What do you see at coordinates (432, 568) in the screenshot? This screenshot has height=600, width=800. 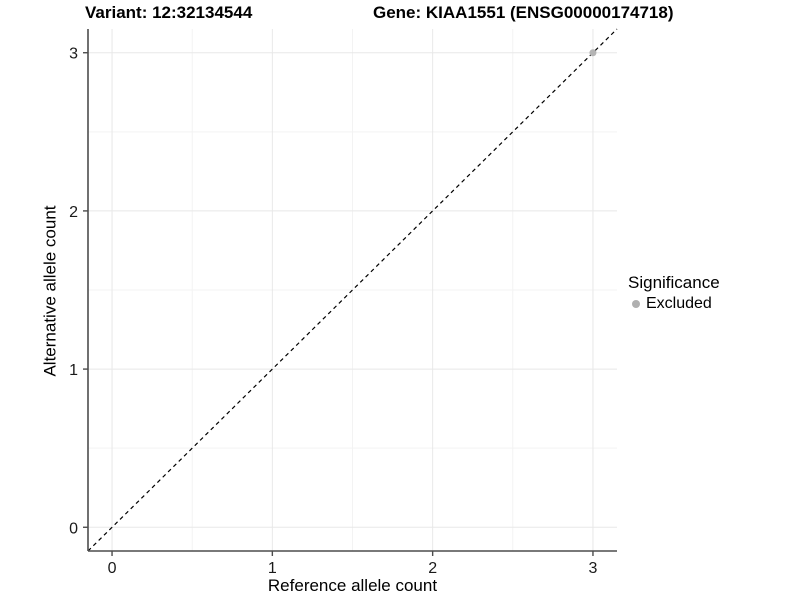 I see `x-tick-label: 2` at bounding box center [432, 568].